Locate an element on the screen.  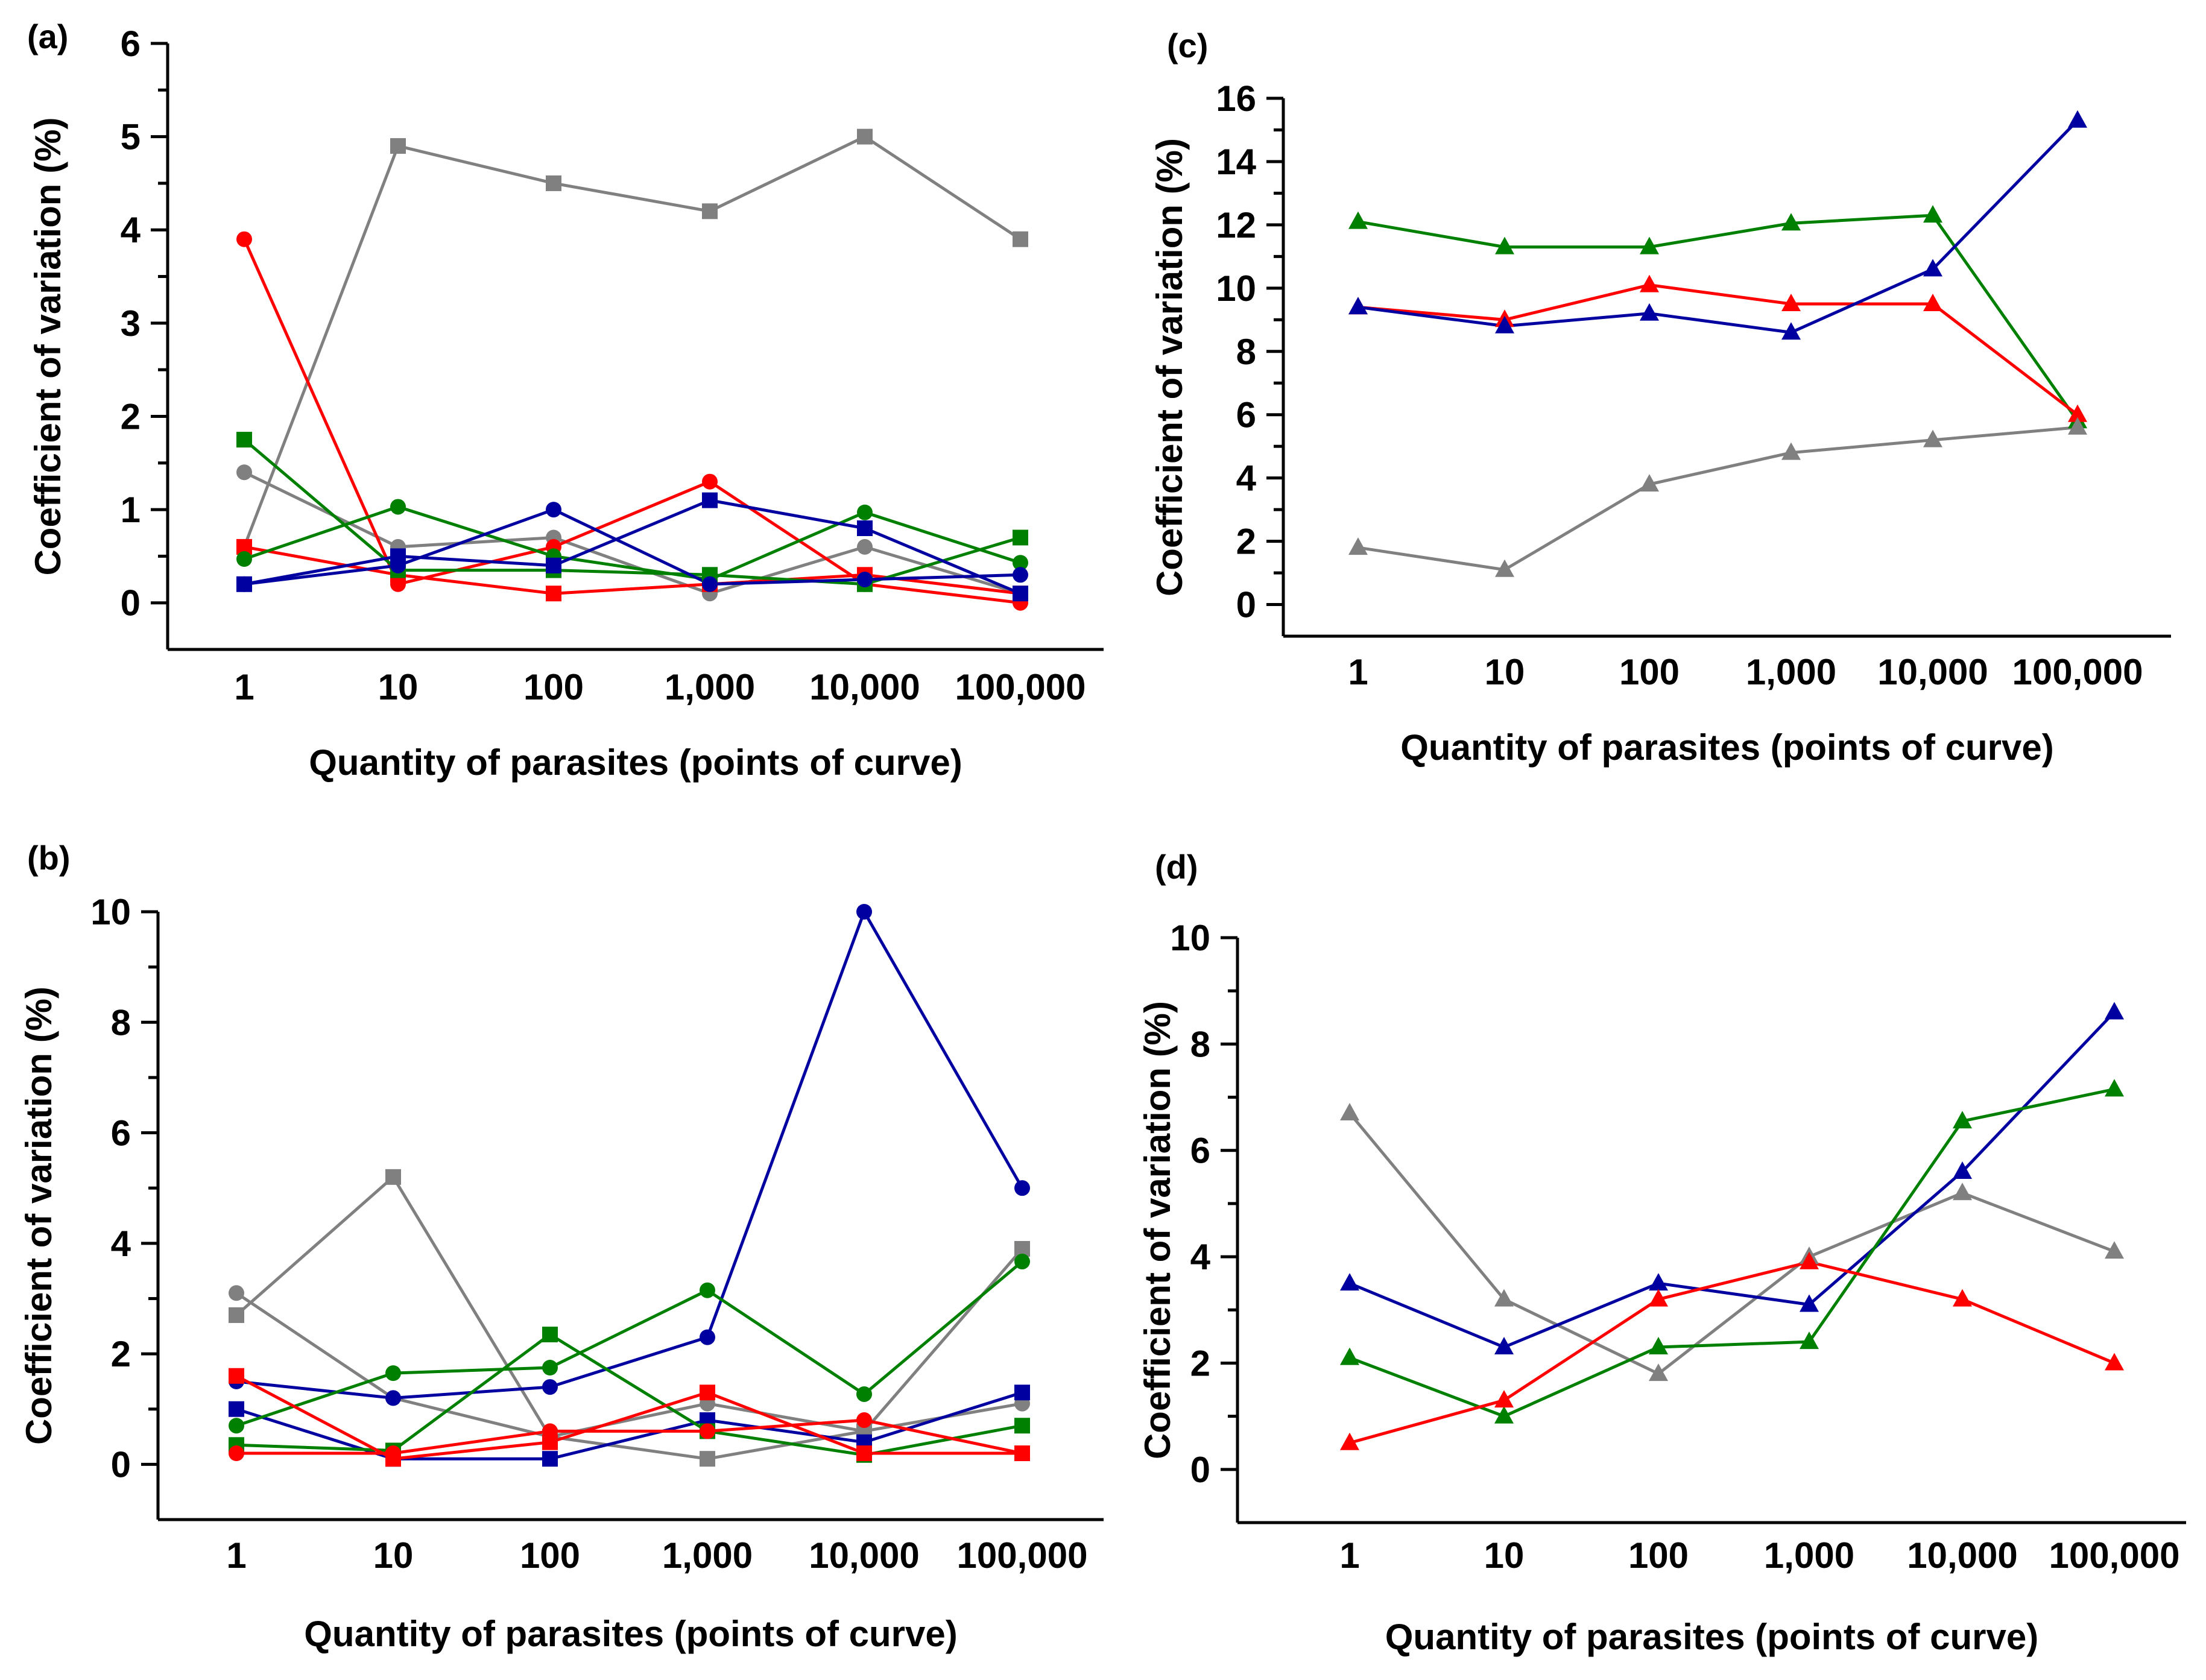
series-line-red-circle is located at coordinates (629, 1436).